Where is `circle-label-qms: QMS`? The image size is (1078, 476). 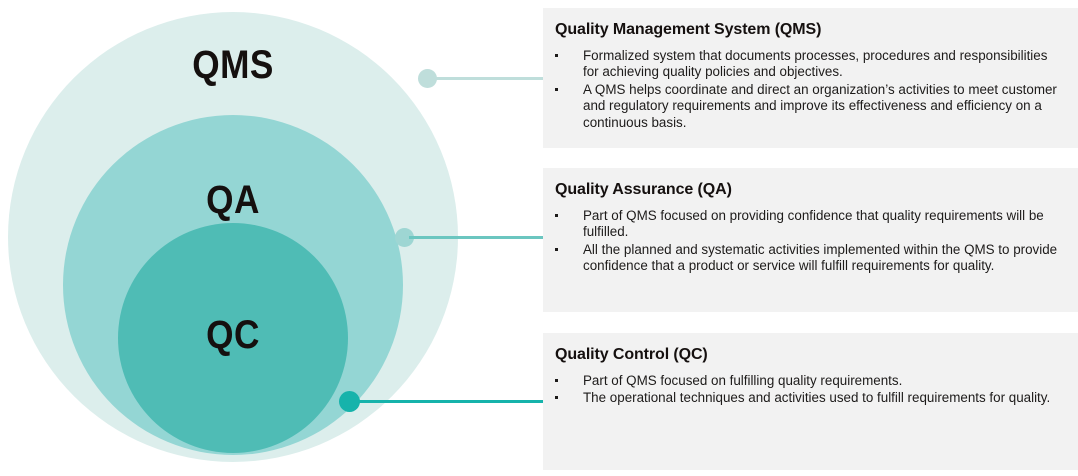
circle-label-qms: QMS is located at coordinates (233, 65).